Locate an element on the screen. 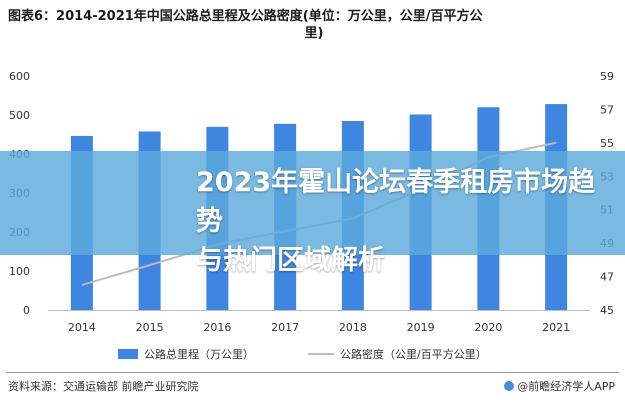 The image size is (625, 407). x-tick-label: 2019 is located at coordinates (421, 327).